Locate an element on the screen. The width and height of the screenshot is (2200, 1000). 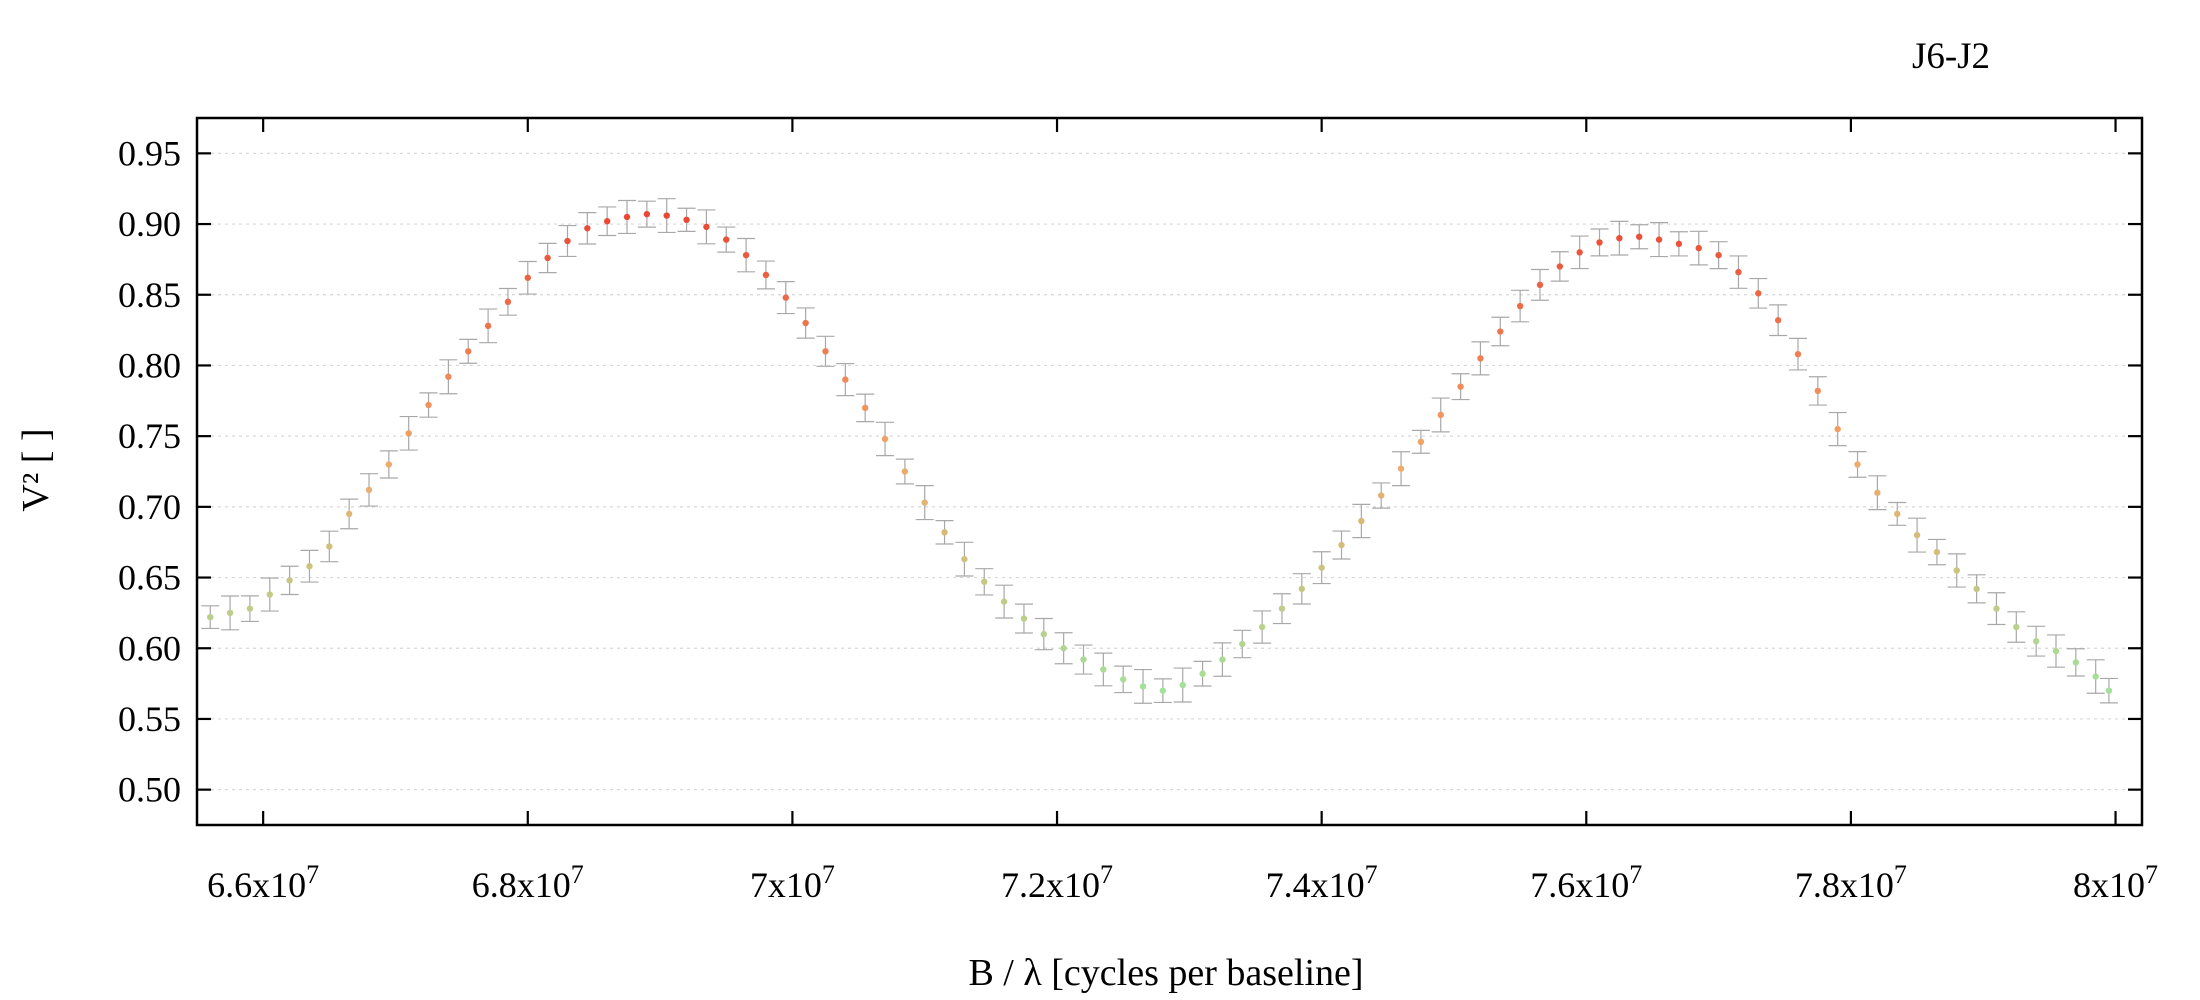
x-tick-label: 8x10⁷ is located at coordinates (2115, 882).